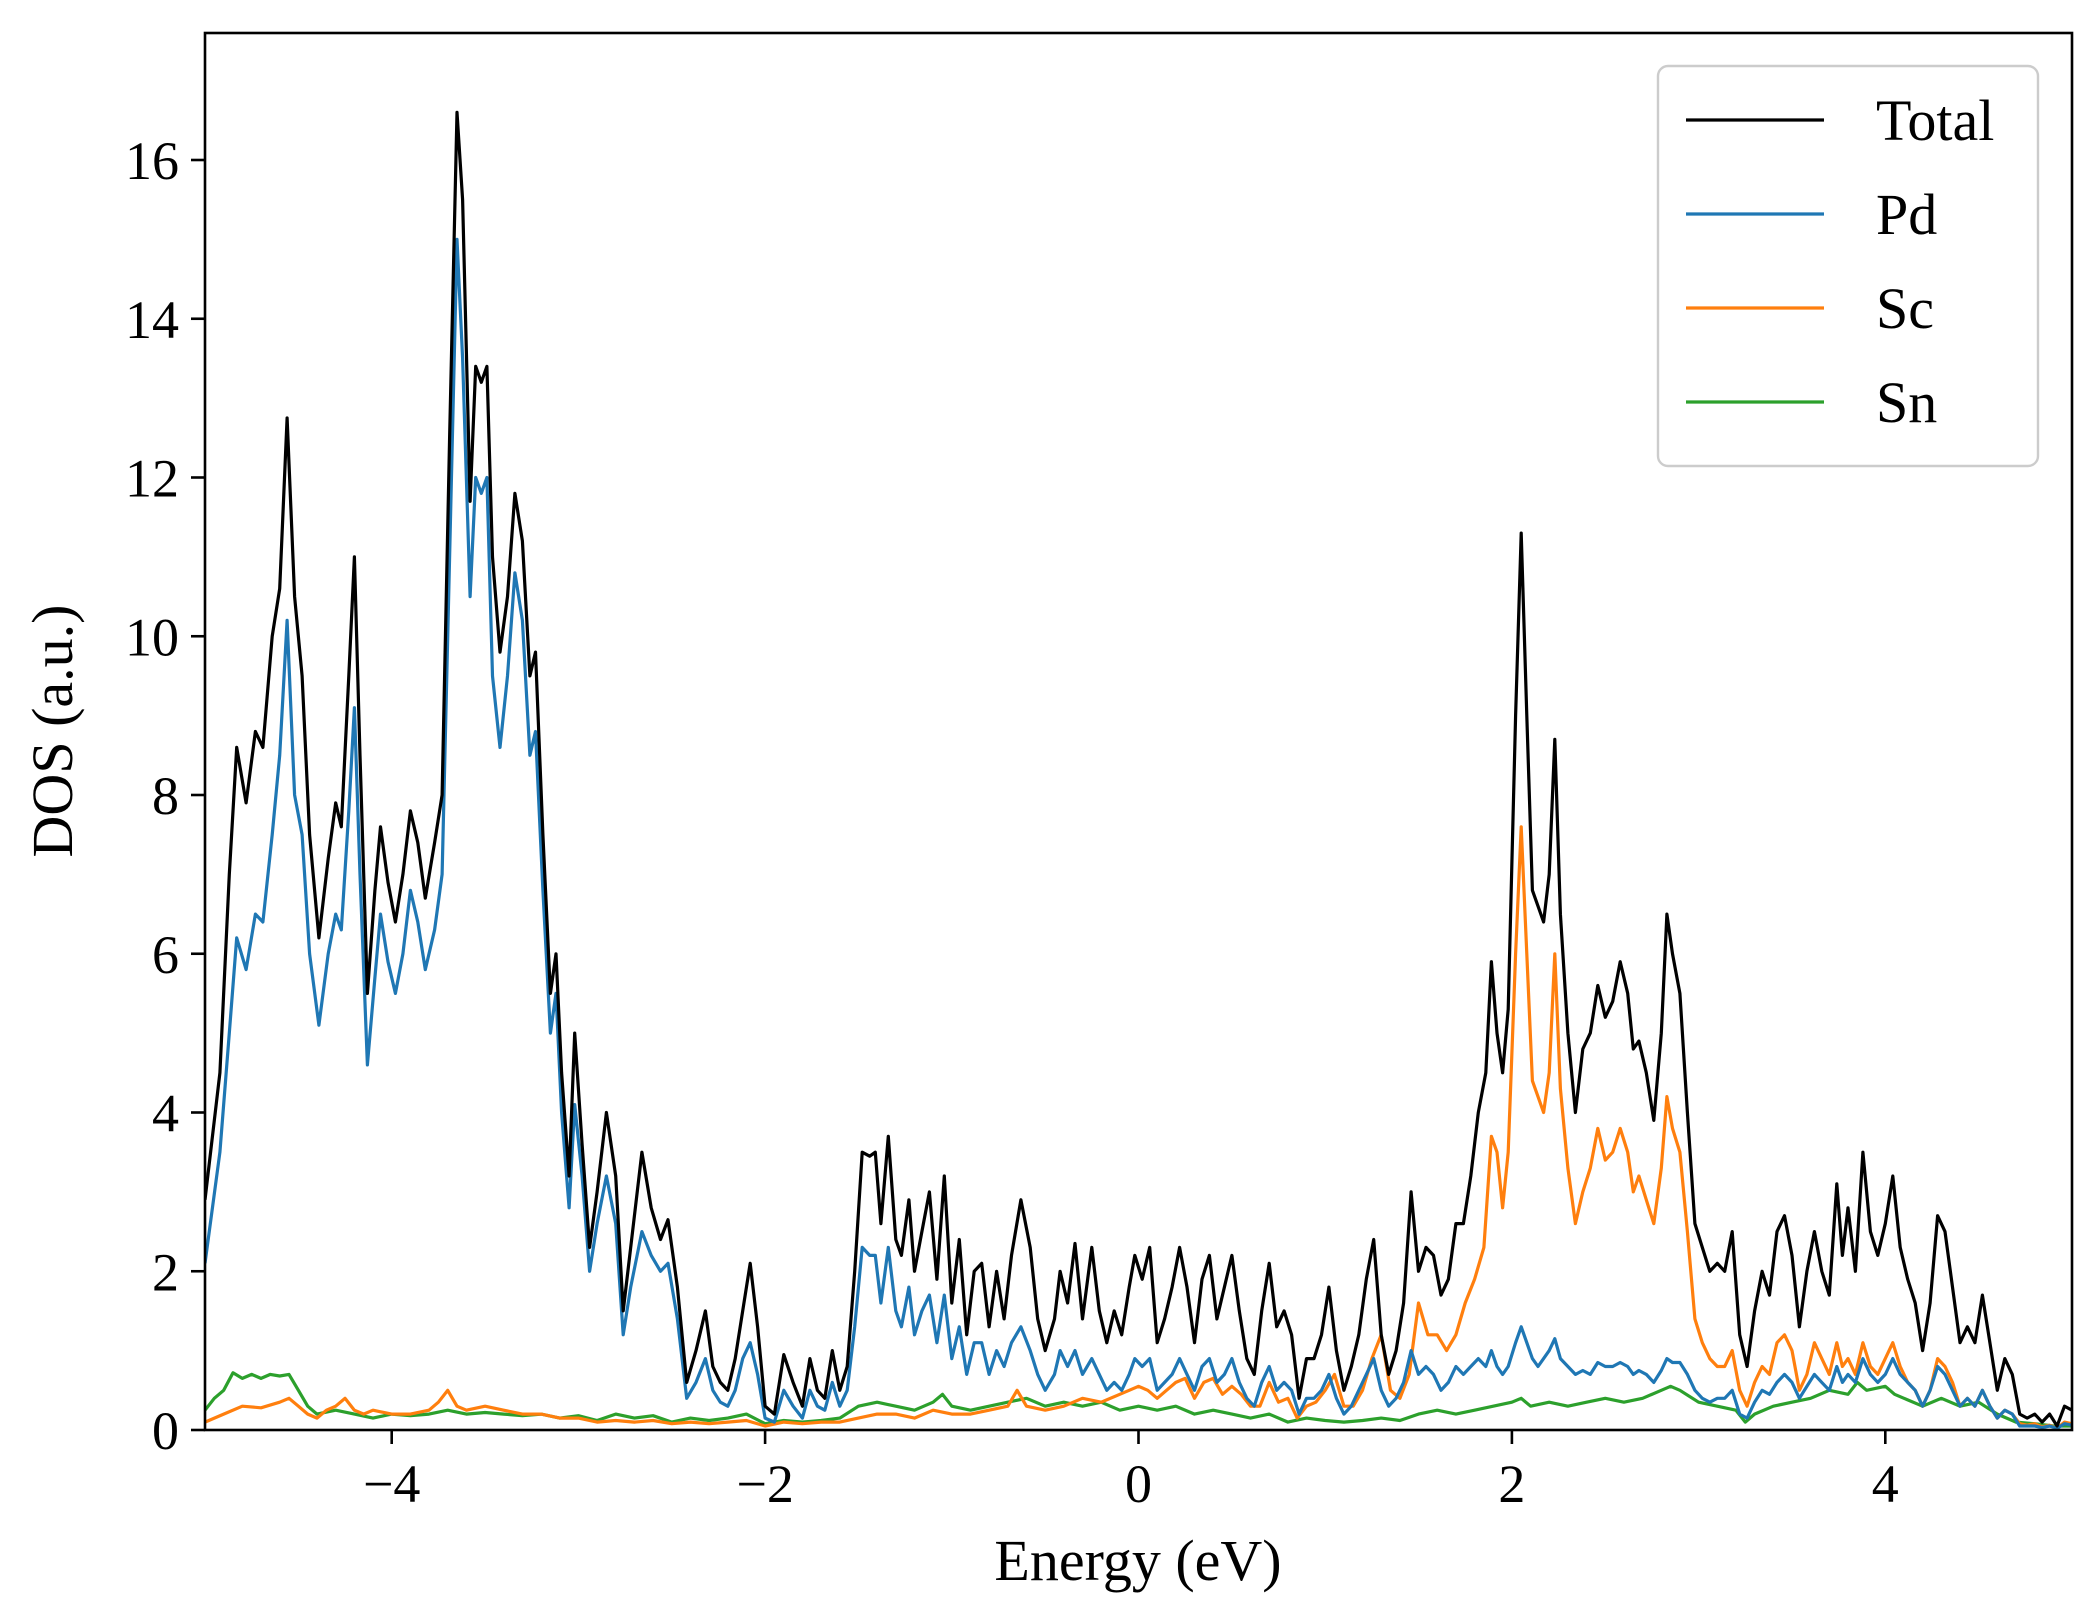  I want to click on y-tick-label: 12, so click(152, 479).